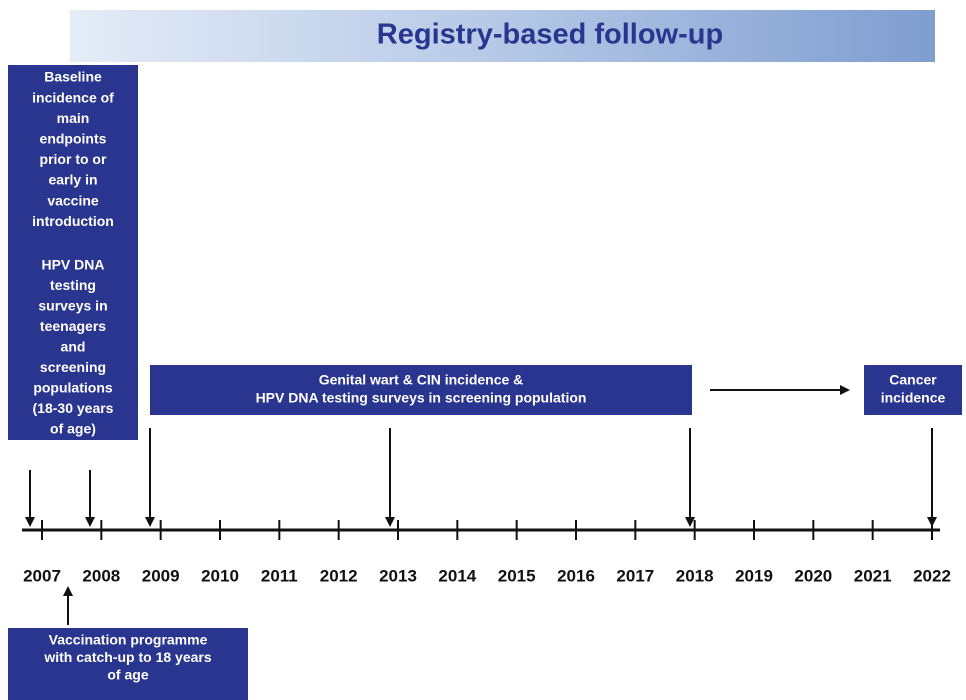 Image resolution: width=966 pixels, height=700 pixels. I want to click on left-box-line: HPV DNA, so click(72, 265).